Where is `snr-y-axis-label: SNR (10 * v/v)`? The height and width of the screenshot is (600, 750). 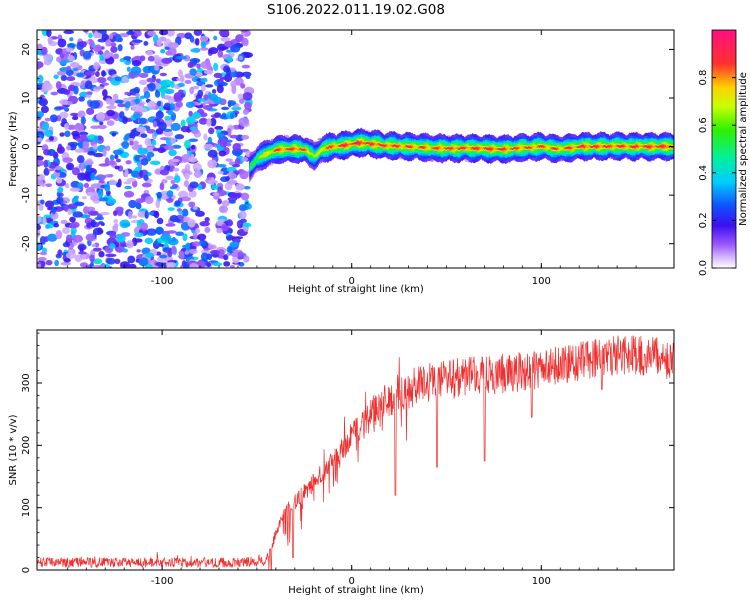
snr-y-axis-label: SNR (10 * v/v) is located at coordinates (13, 449).